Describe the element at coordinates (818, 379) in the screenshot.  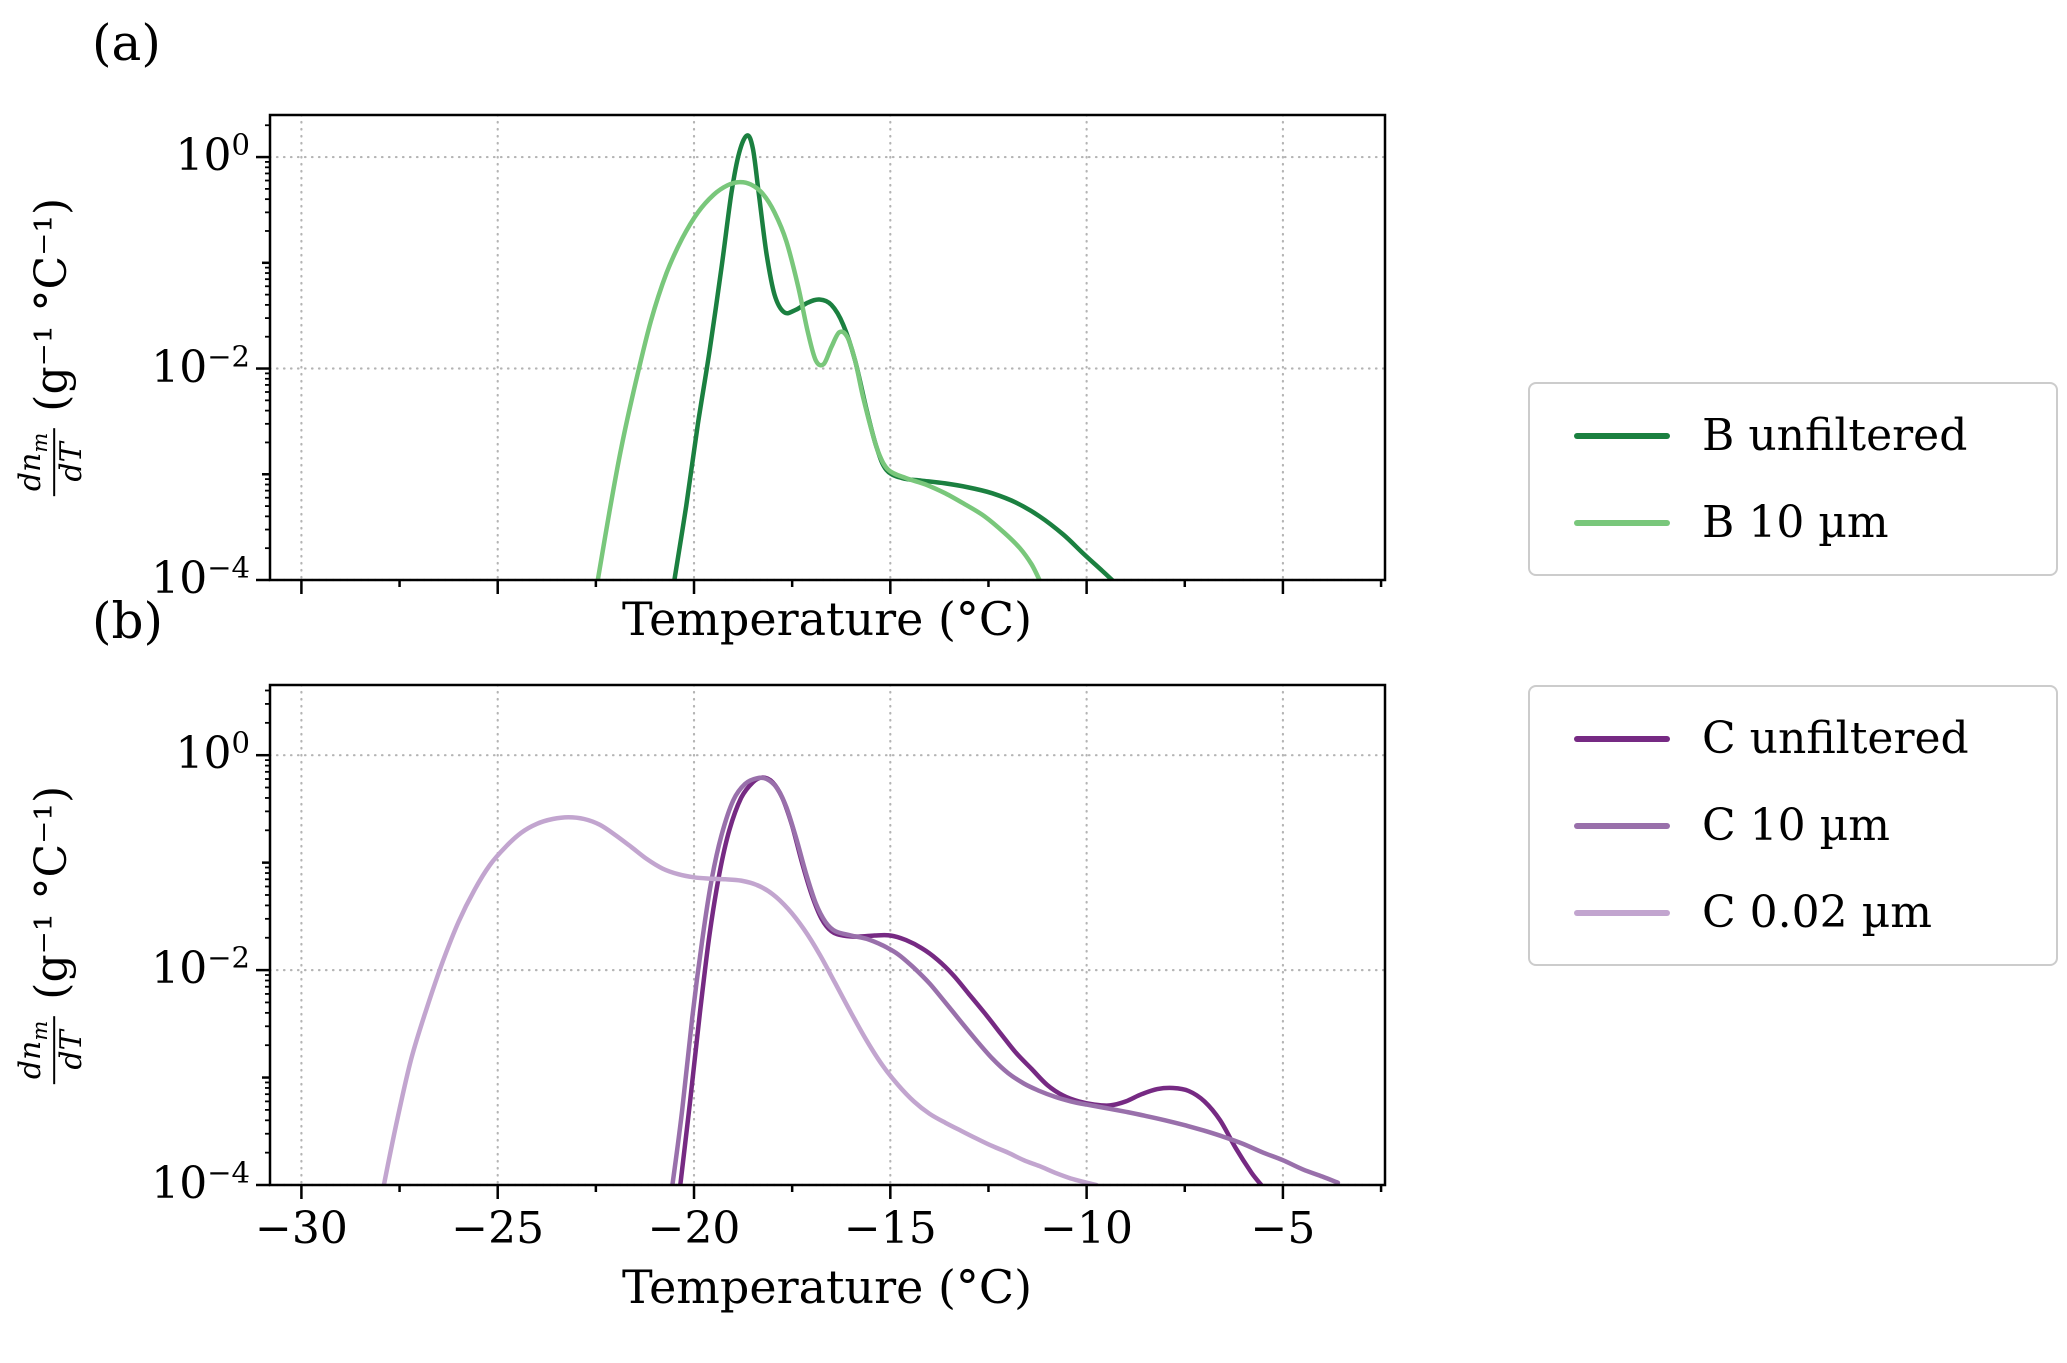
I see `series-b-10-m` at that location.